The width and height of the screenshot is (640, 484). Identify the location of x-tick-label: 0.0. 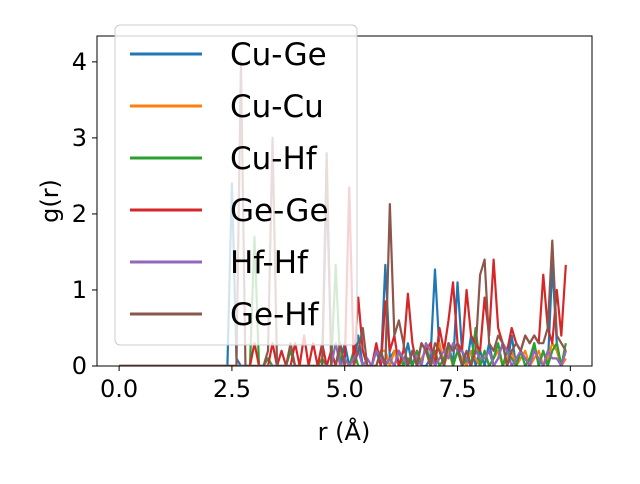
(119, 389).